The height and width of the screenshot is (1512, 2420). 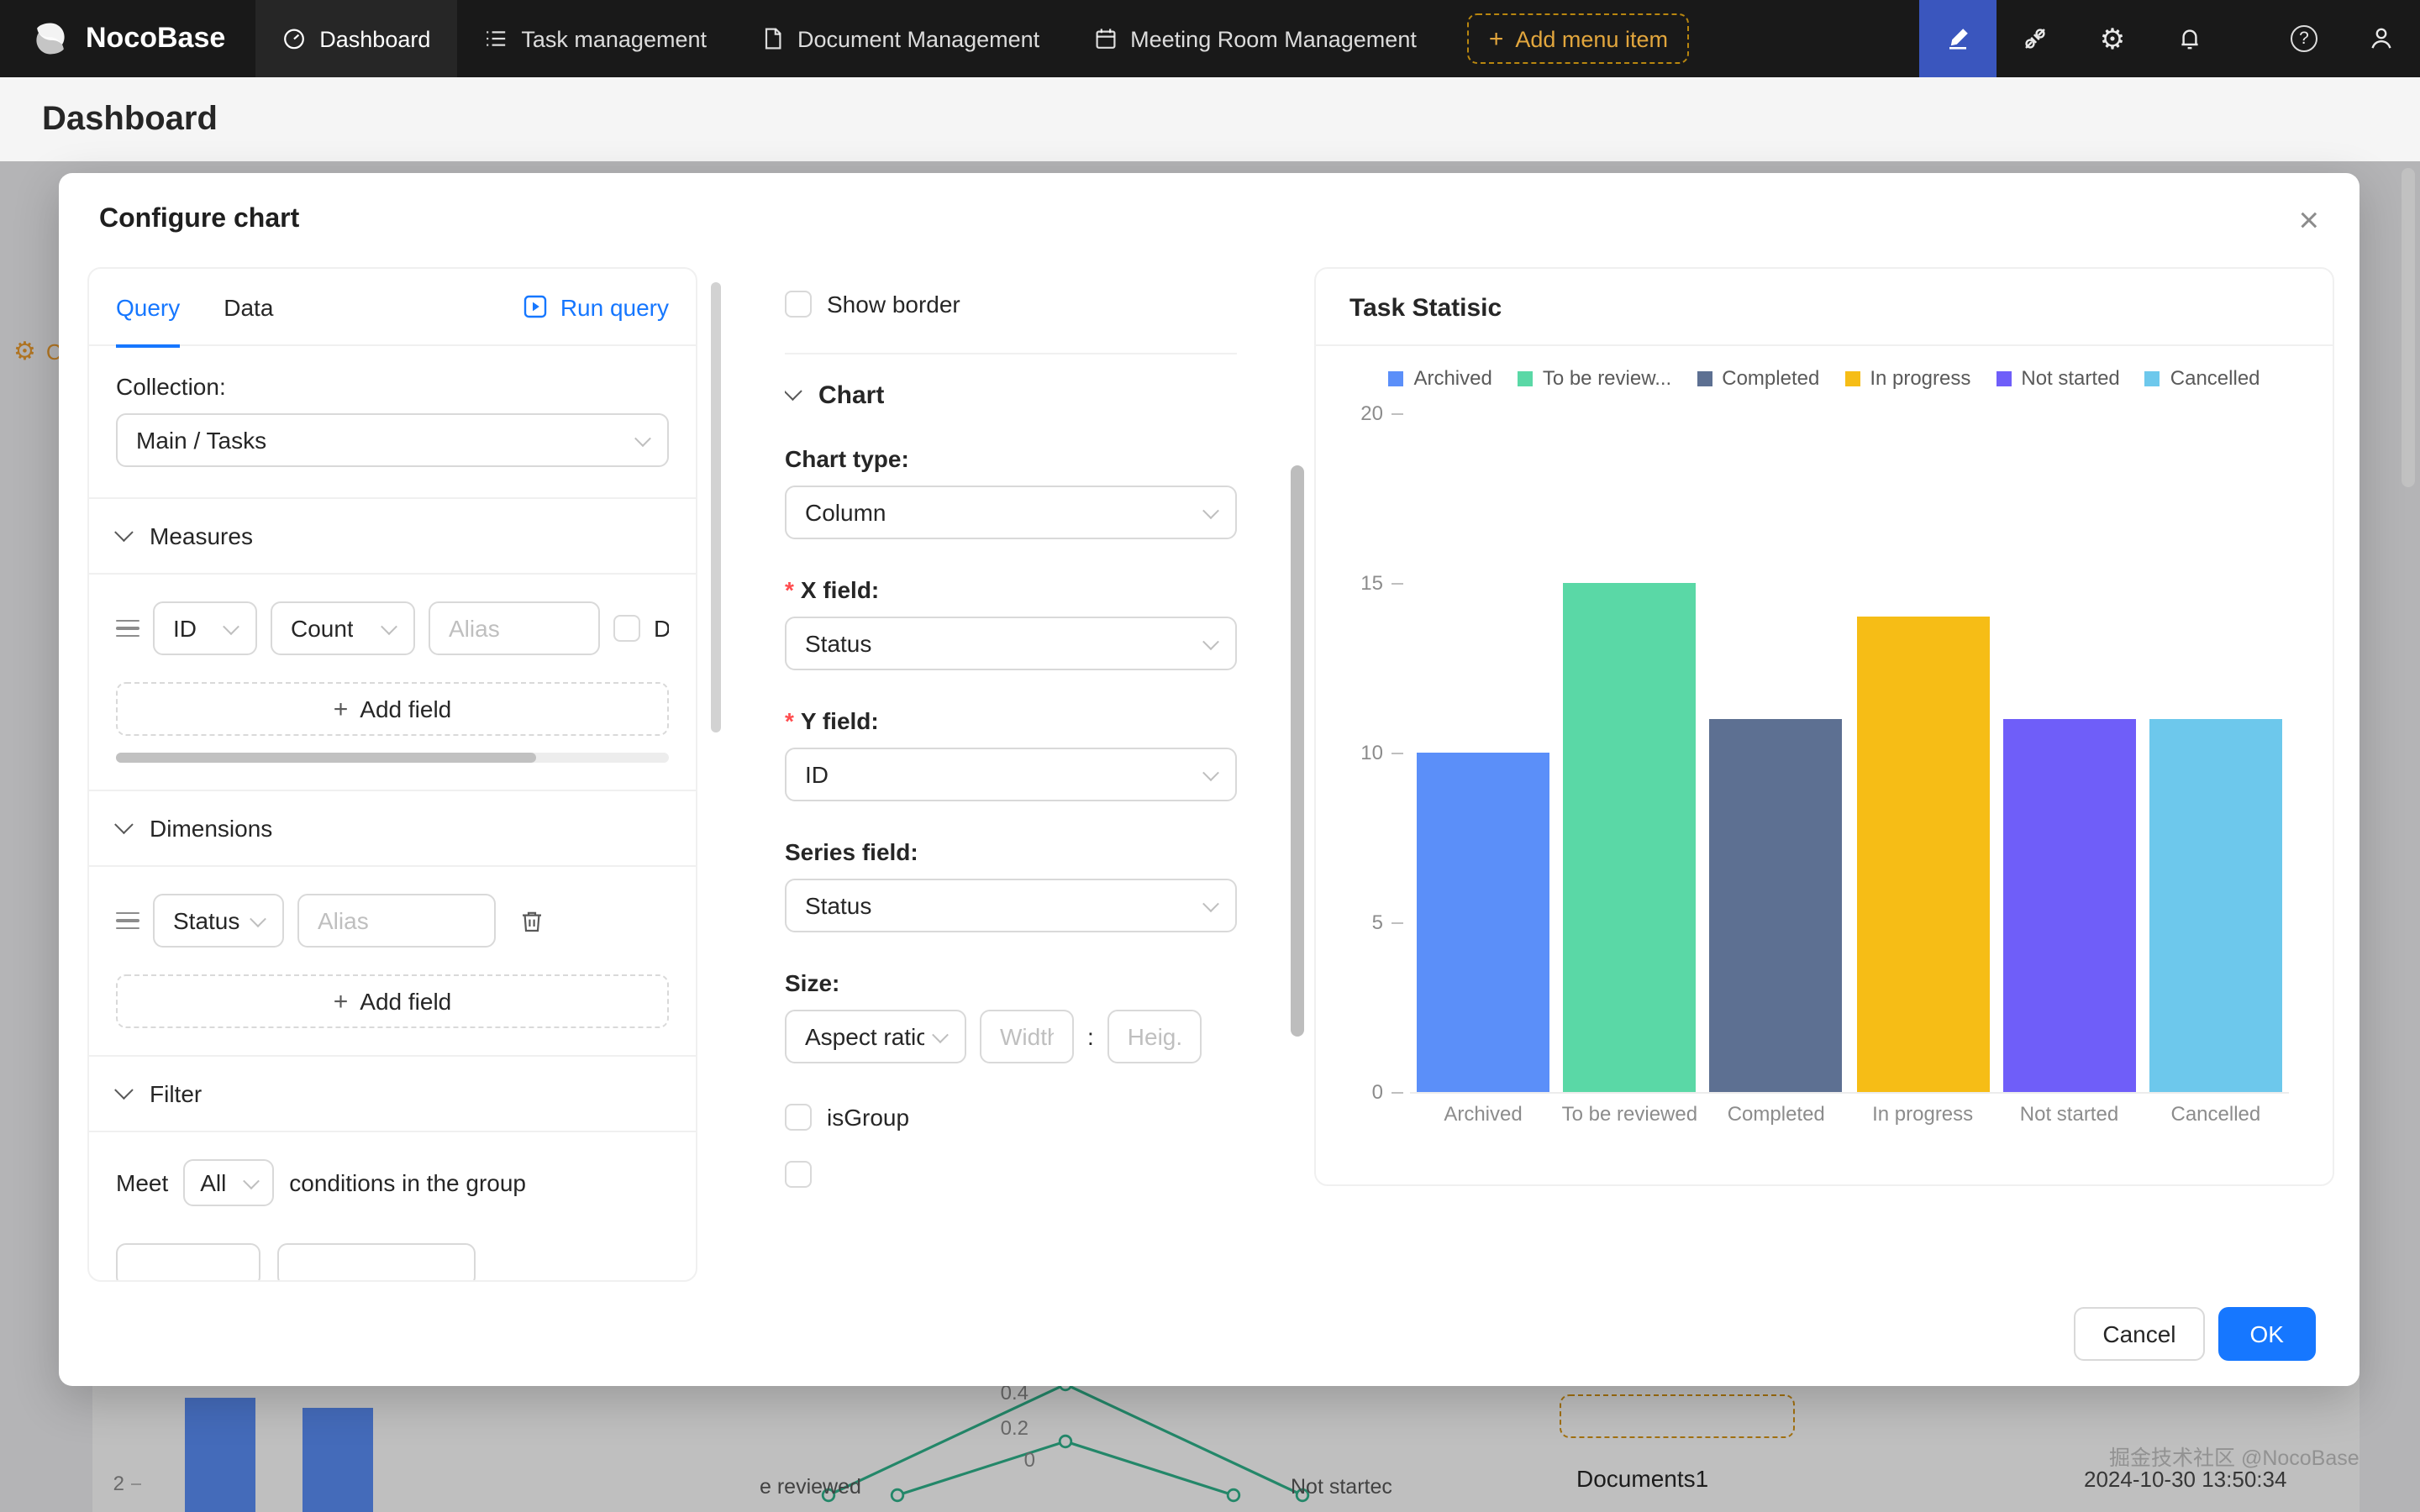 I want to click on cancel-button: Cancel, so click(x=2140, y=1334).